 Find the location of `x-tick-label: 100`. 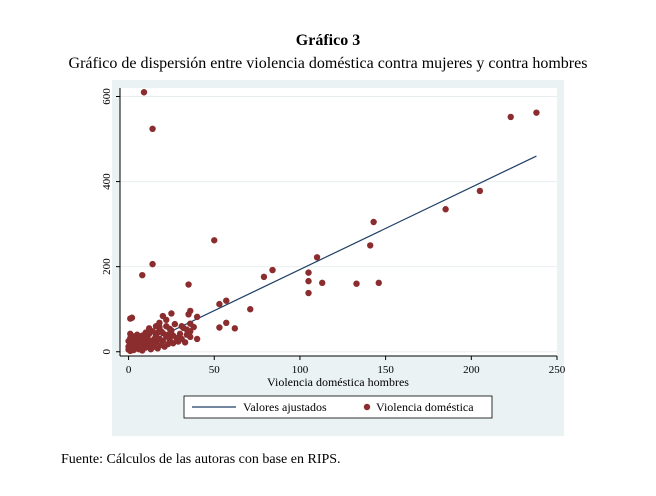

x-tick-label: 100 is located at coordinates (300, 370).